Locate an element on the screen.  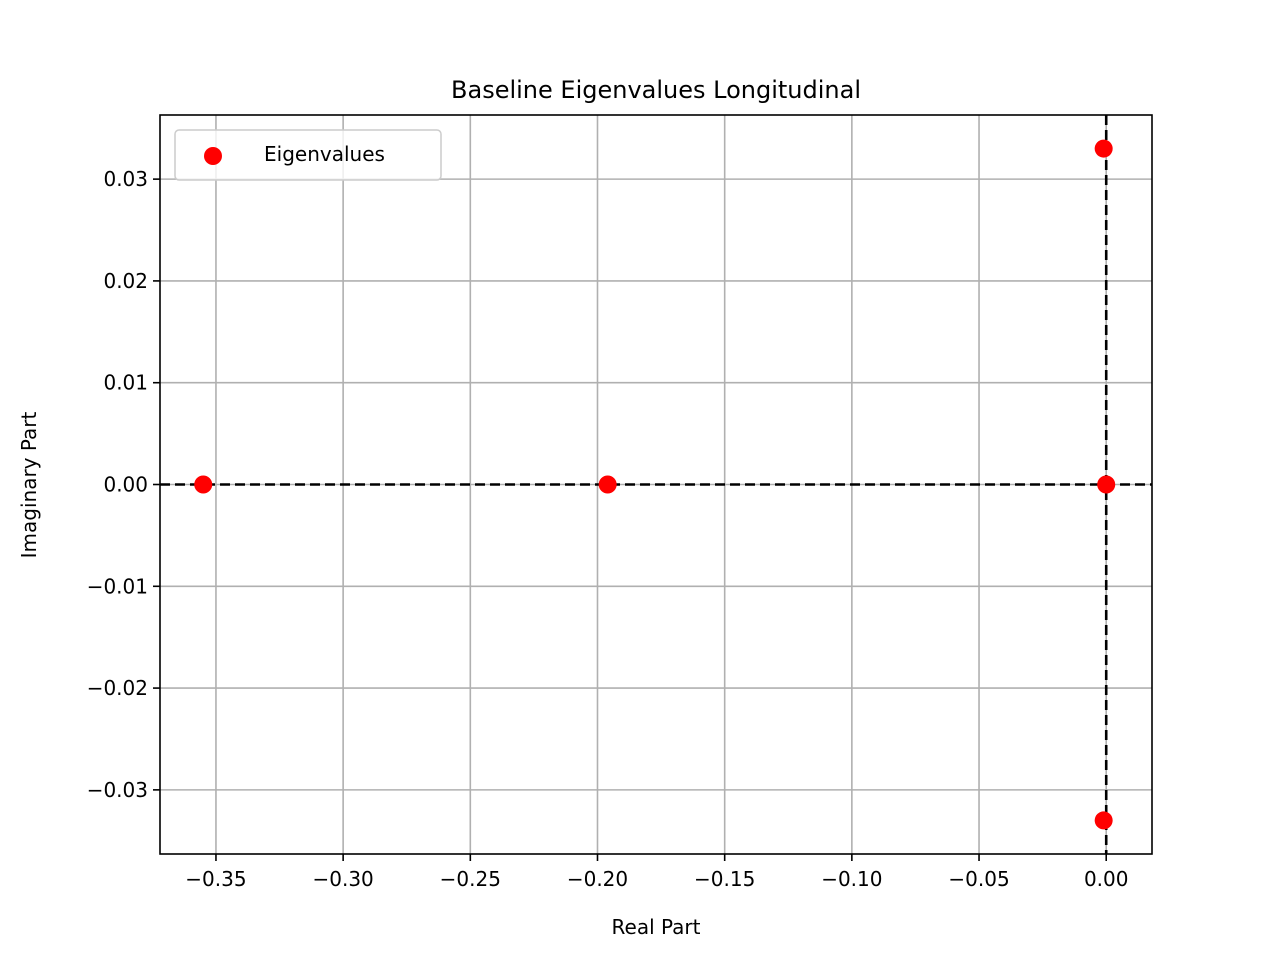
y-tick-label: −0.02 is located at coordinates (117, 688).